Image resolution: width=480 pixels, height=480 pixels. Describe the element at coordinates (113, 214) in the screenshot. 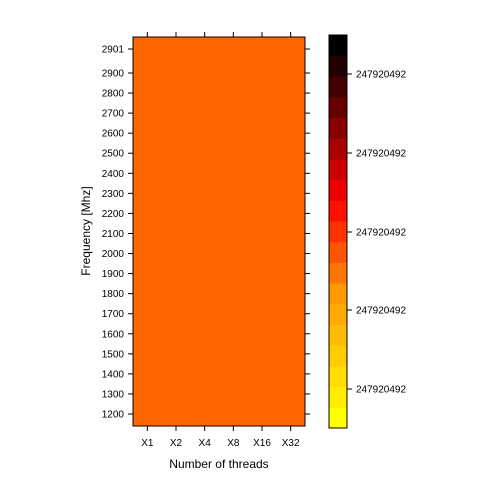

I see `y-tick-label: 2200` at that location.